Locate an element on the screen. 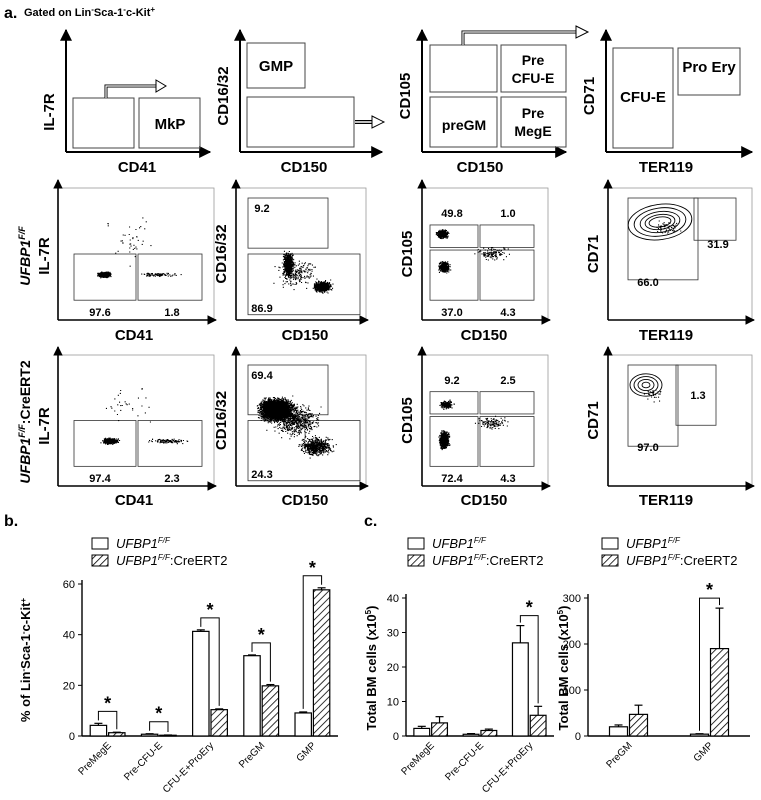  flow-plot-2-4: TER119 CD71 97.0 1.3 is located at coordinates (670, 427).